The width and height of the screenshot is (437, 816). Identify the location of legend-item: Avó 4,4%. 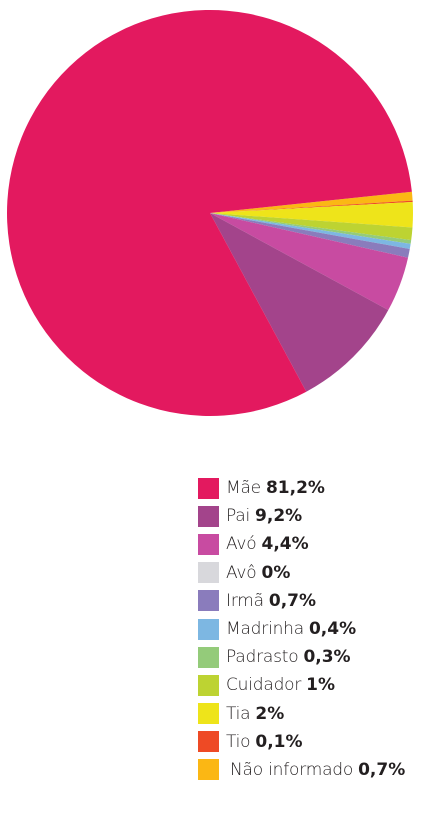
(301, 544).